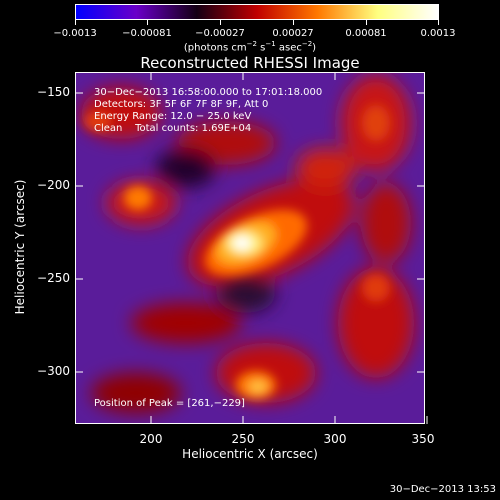  Describe the element at coordinates (53, 278) in the screenshot. I see `y-tick-label: −250` at that location.